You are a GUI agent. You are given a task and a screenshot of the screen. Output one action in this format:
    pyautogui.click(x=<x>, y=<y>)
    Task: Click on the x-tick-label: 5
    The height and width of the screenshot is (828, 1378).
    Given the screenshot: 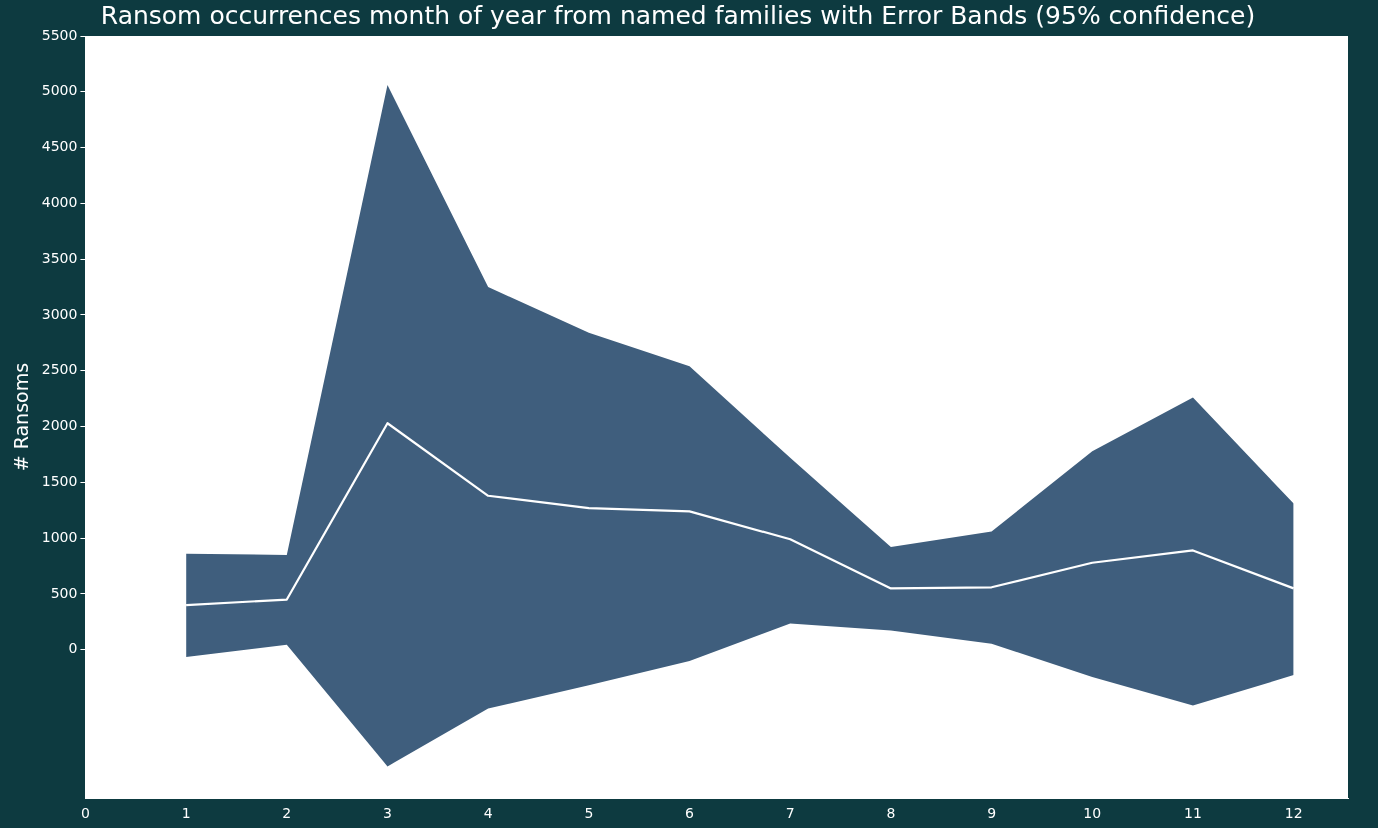 What is the action you would take?
    pyautogui.click(x=589, y=813)
    